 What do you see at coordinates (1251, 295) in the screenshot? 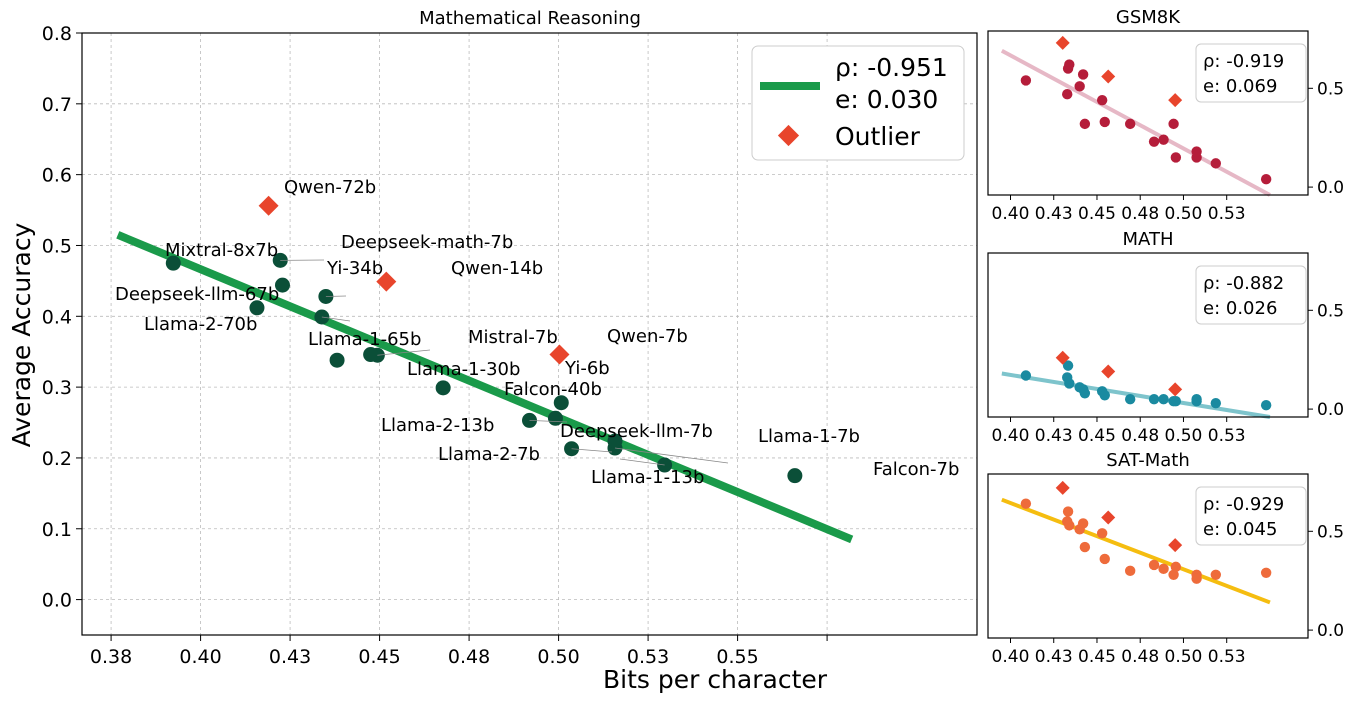
I see `math-legend: ρ: -0.882 e: 0.026` at bounding box center [1251, 295].